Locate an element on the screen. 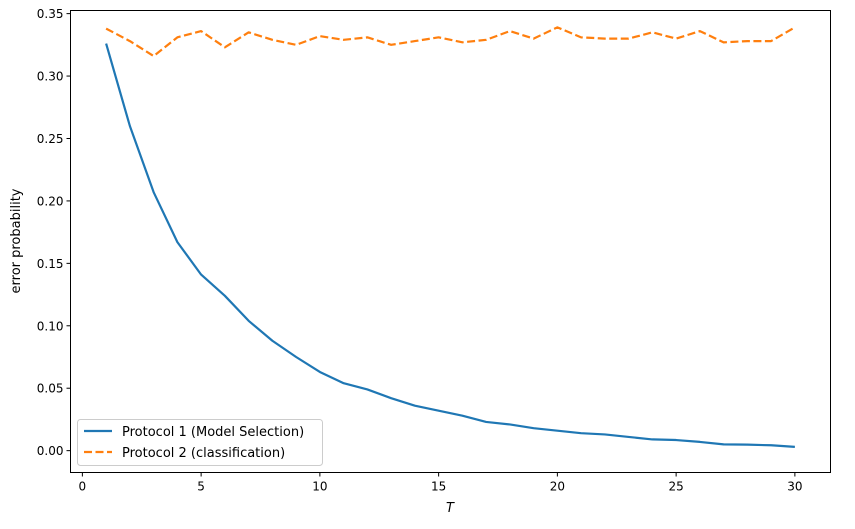  x-tick-label: 15 is located at coordinates (438, 487).